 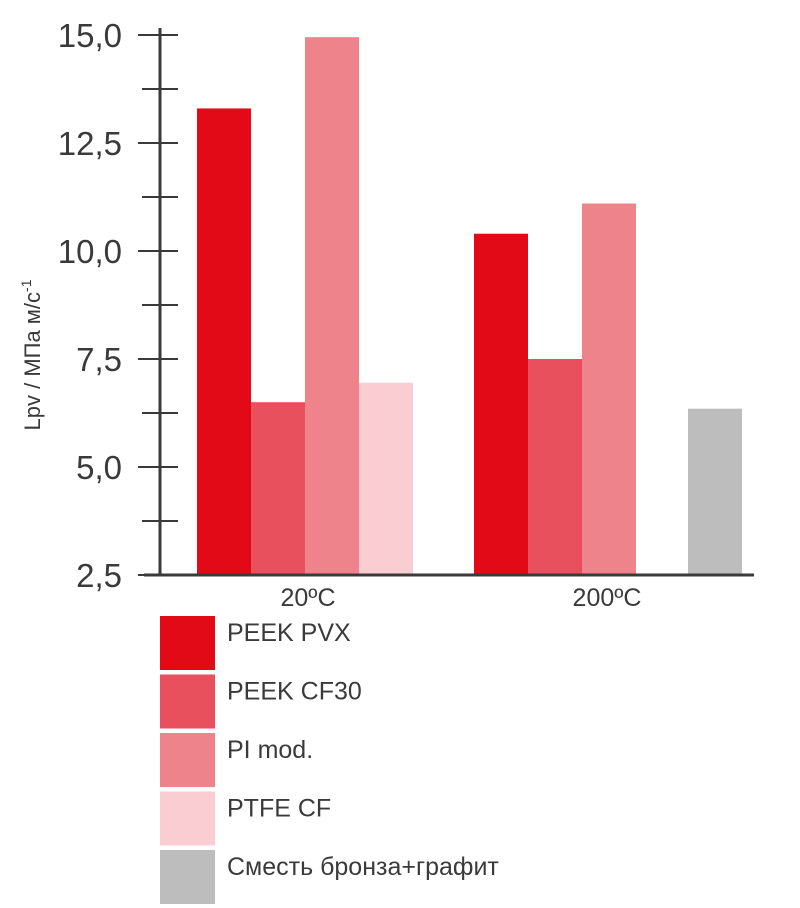 I want to click on bar-peek-cf30-200c, so click(x=555, y=467).